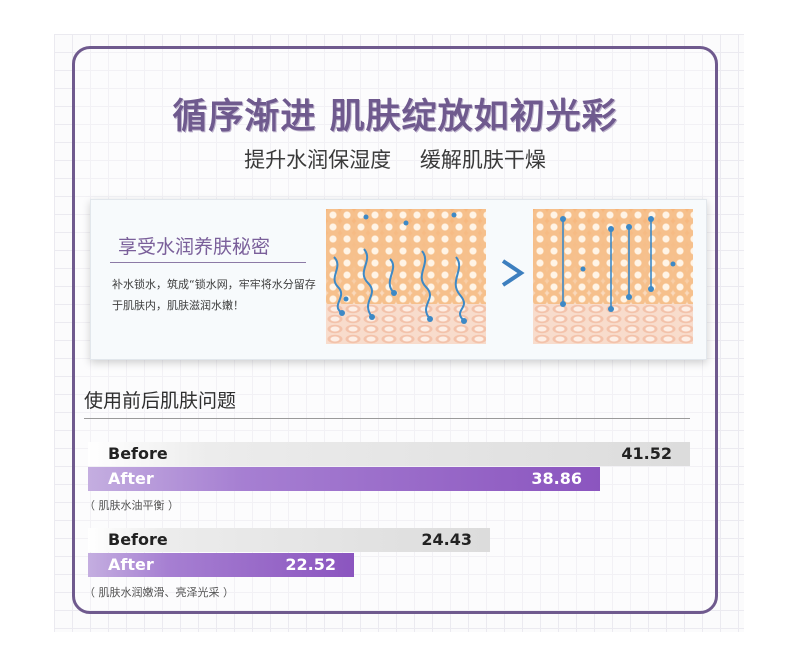  What do you see at coordinates (387, 418) in the screenshot?
I see `results-divider` at bounding box center [387, 418].